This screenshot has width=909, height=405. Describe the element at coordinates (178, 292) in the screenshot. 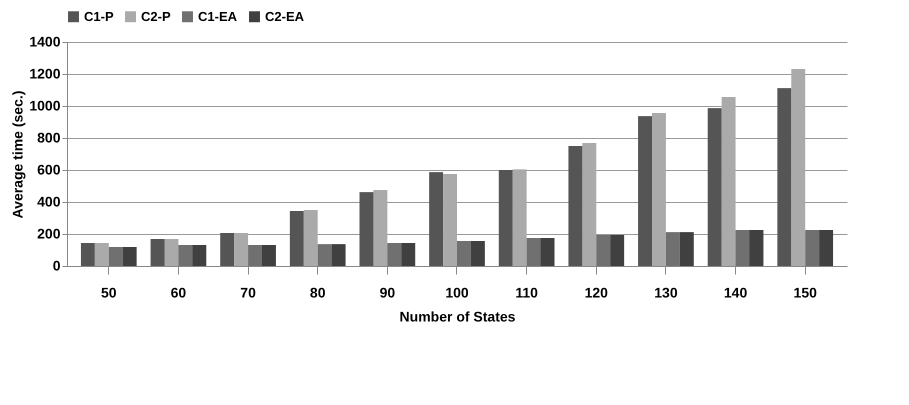

I see `x-tick-label: 60` at that location.